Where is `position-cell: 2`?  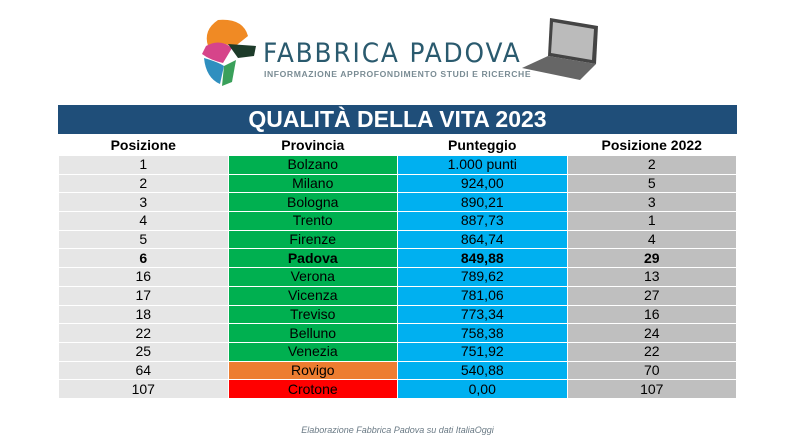 position-cell: 2 is located at coordinates (143, 183).